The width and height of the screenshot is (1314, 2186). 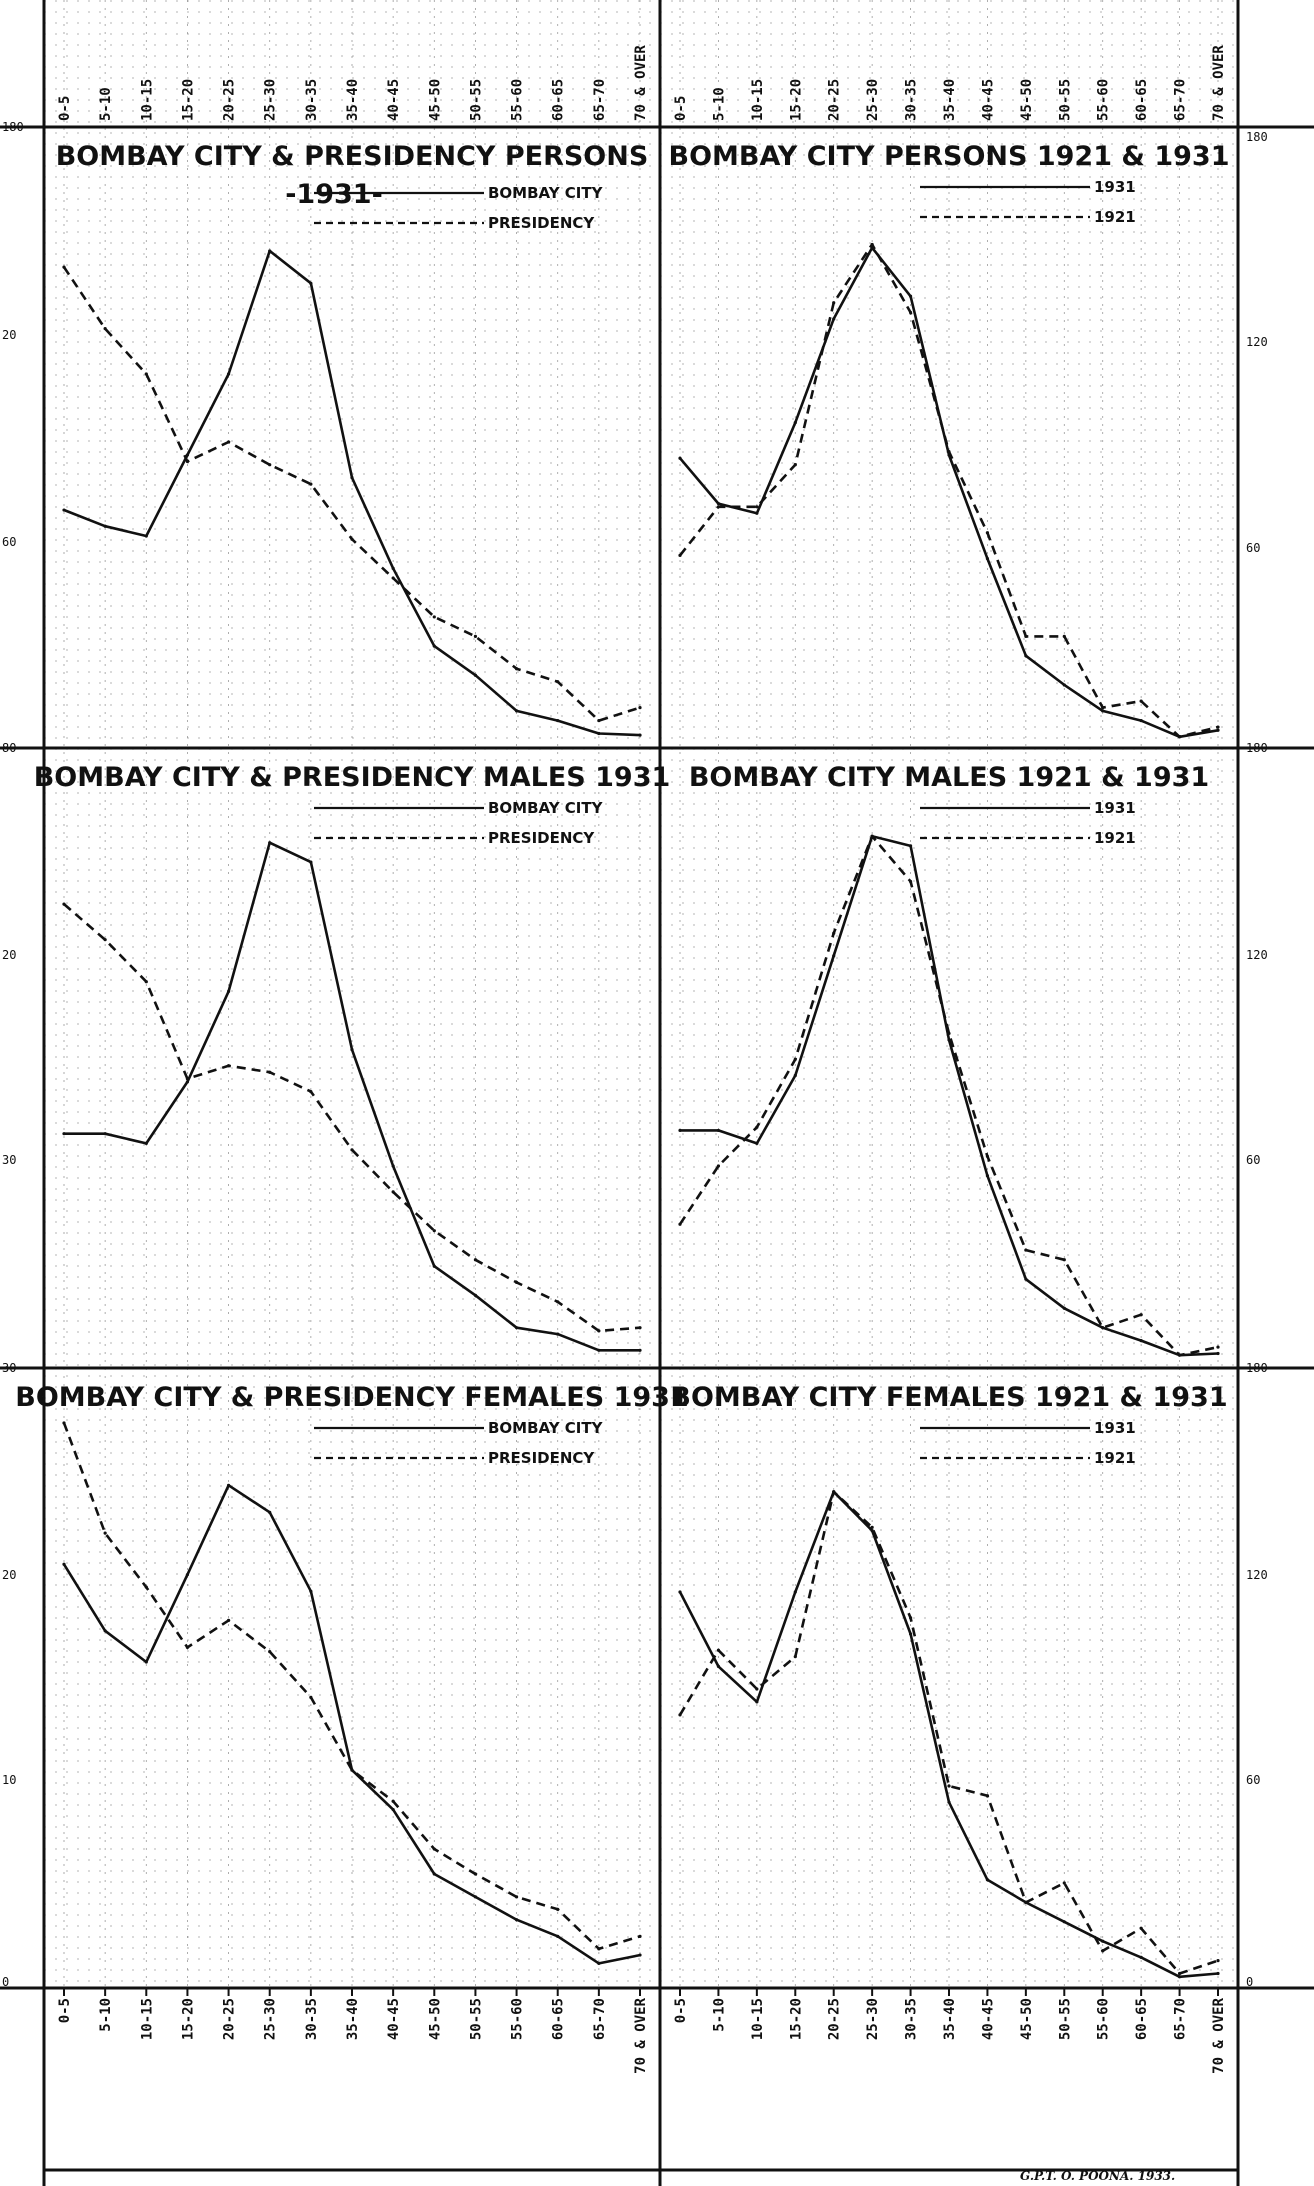 What do you see at coordinates (949, 1680) in the screenshot?
I see `chart-panel-6: BOMBAY CITY FEMALES 1921 & 1931 1931 1921` at bounding box center [949, 1680].